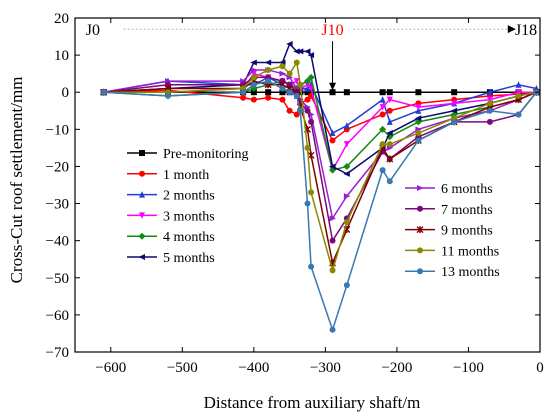 The width and height of the screenshot is (550, 419). I want to click on legend-label: 5 months, so click(189, 258).